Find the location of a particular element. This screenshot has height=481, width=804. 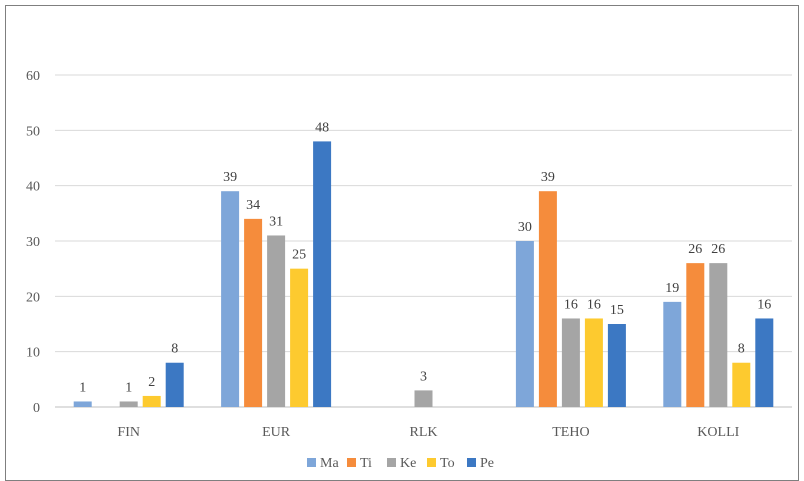

bar-kolli-ke is located at coordinates (718, 335).